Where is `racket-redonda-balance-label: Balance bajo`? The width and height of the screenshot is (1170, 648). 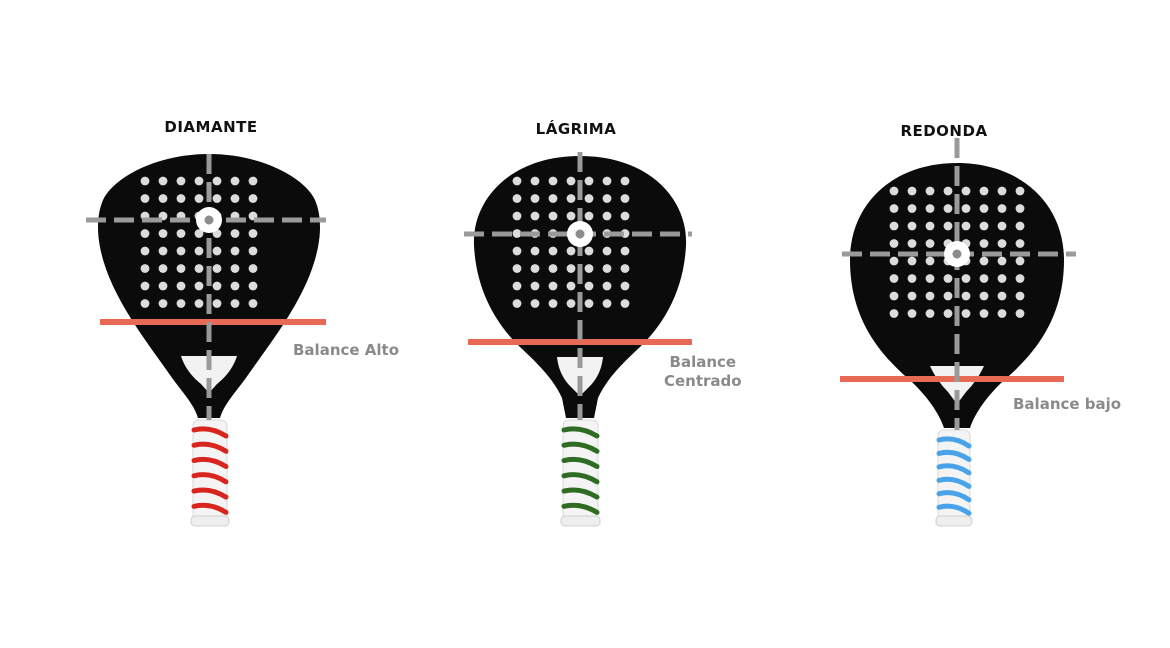
racket-redonda-balance-label: Balance bajo is located at coordinates (1067, 404).